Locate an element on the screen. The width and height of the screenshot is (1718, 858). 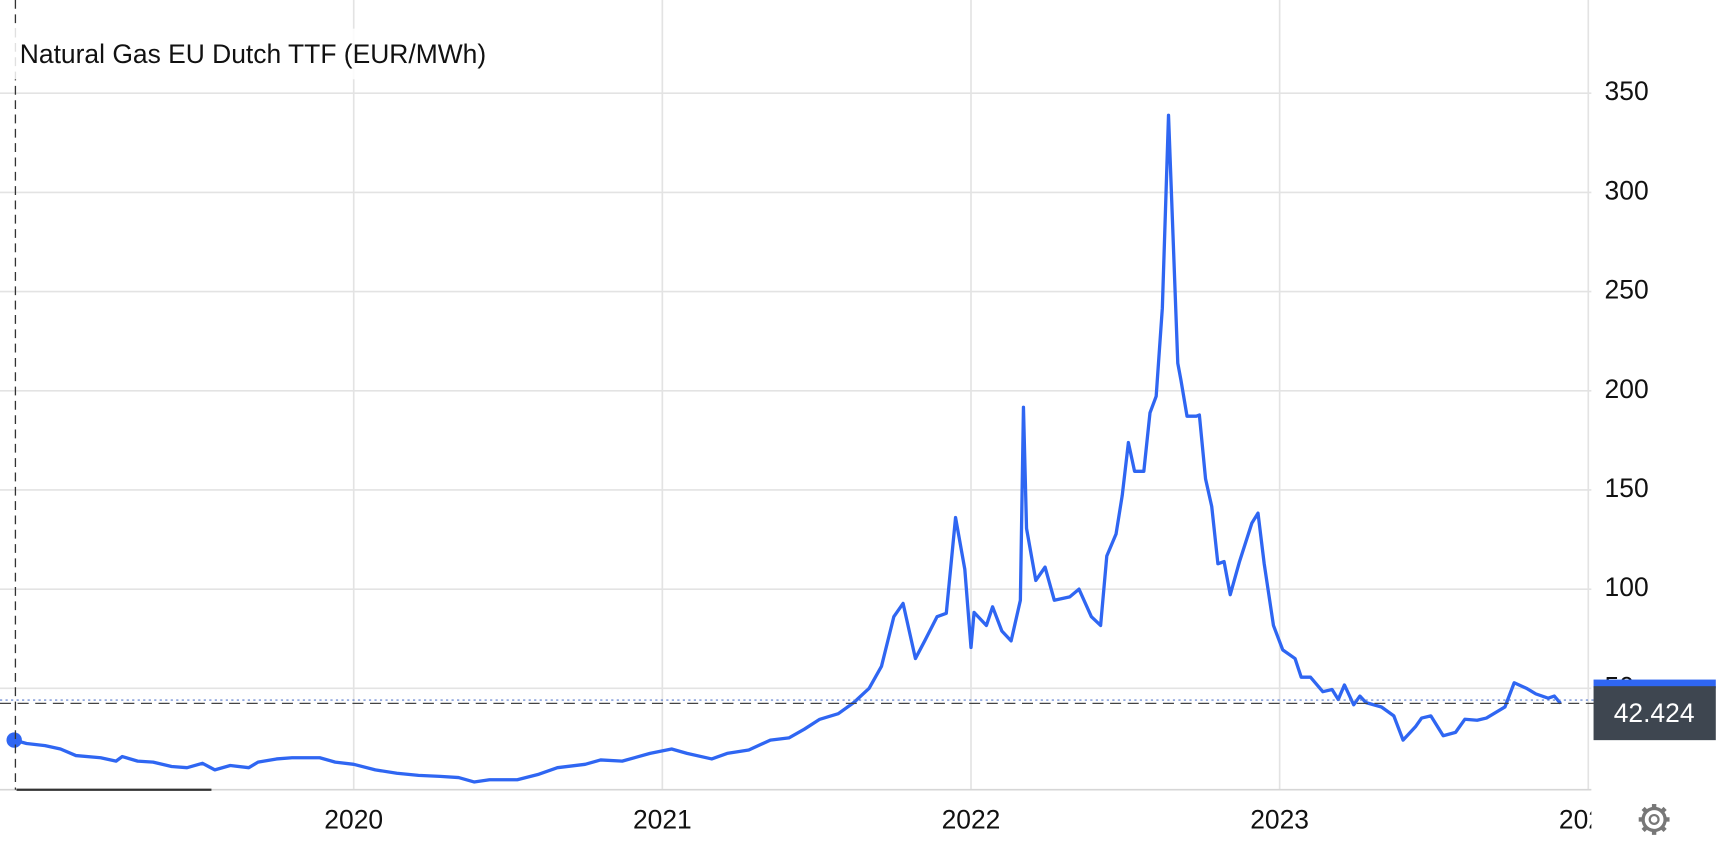
settings-button is located at coordinates (1654, 819).